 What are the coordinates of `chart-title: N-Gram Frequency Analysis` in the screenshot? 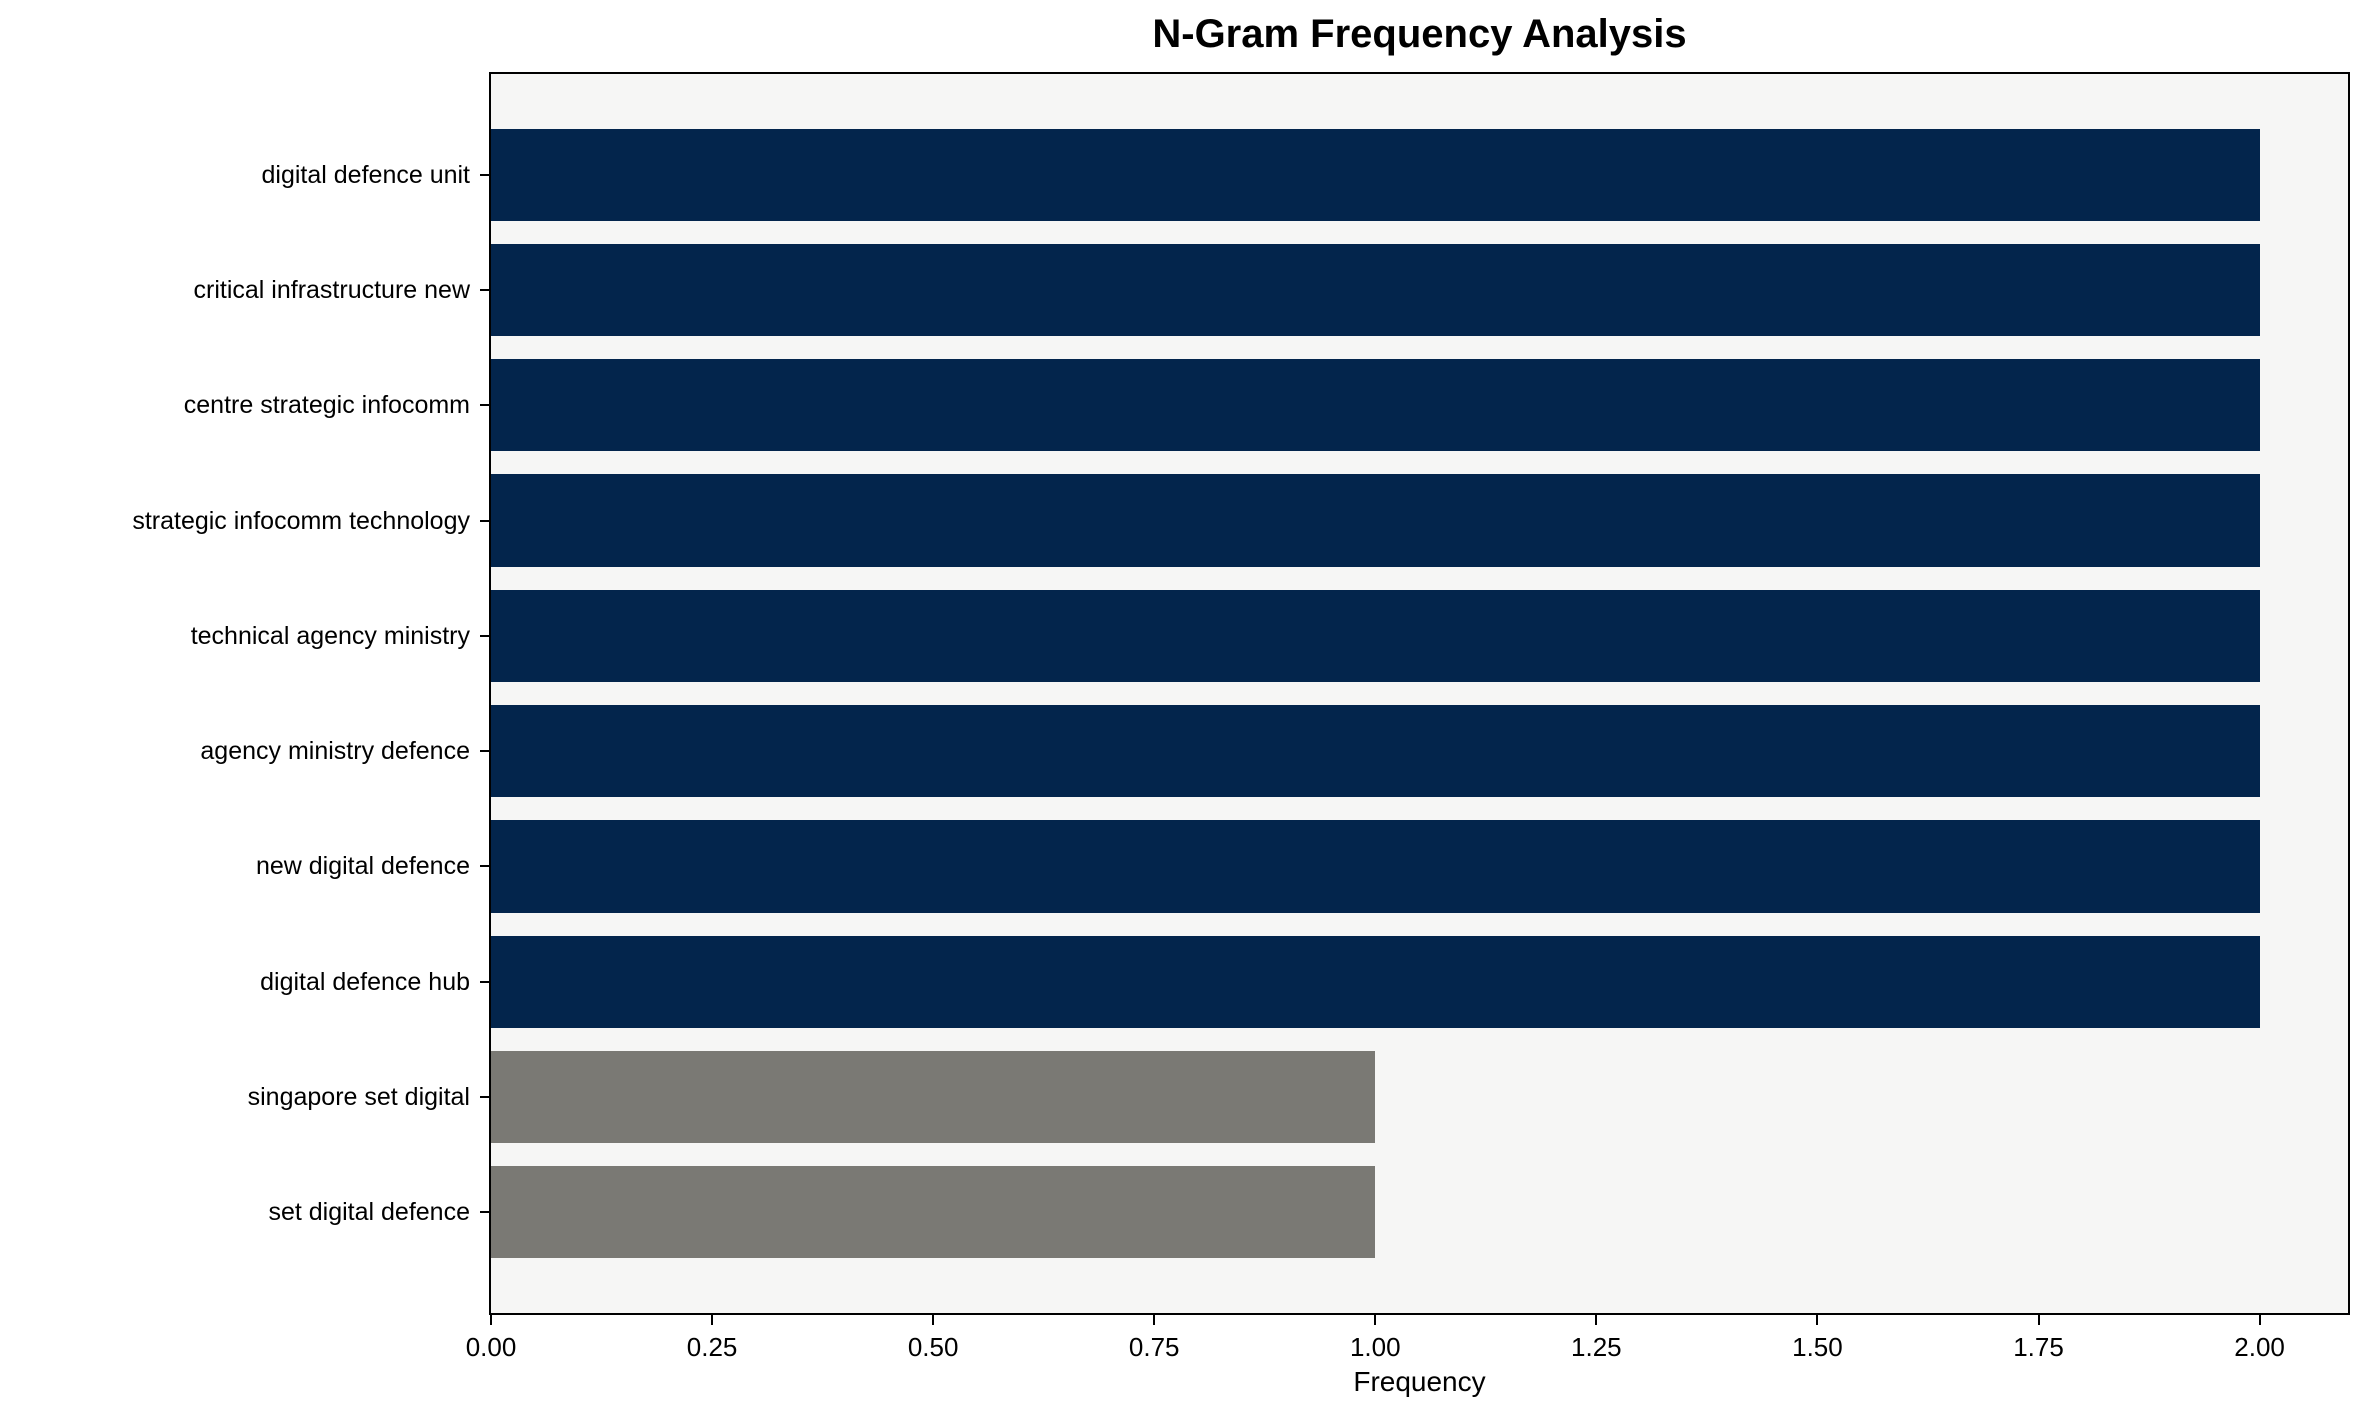 It's located at (1419, 34).